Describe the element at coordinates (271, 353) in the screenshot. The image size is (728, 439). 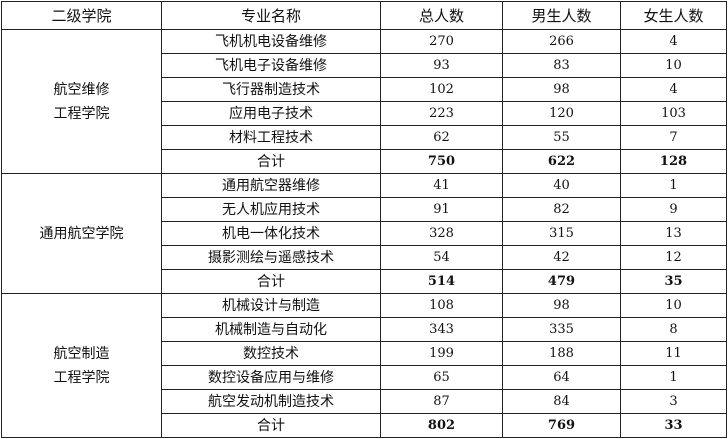
I see `major-name: 数控技术` at that location.